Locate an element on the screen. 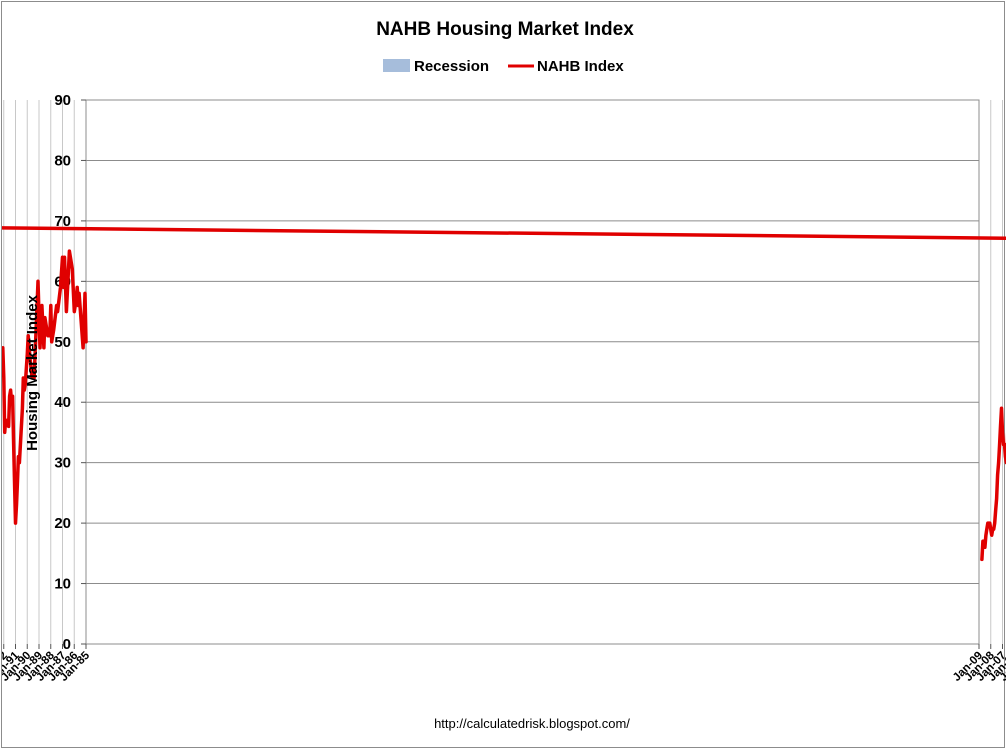  y-tick-label: 30 is located at coordinates (62, 463).